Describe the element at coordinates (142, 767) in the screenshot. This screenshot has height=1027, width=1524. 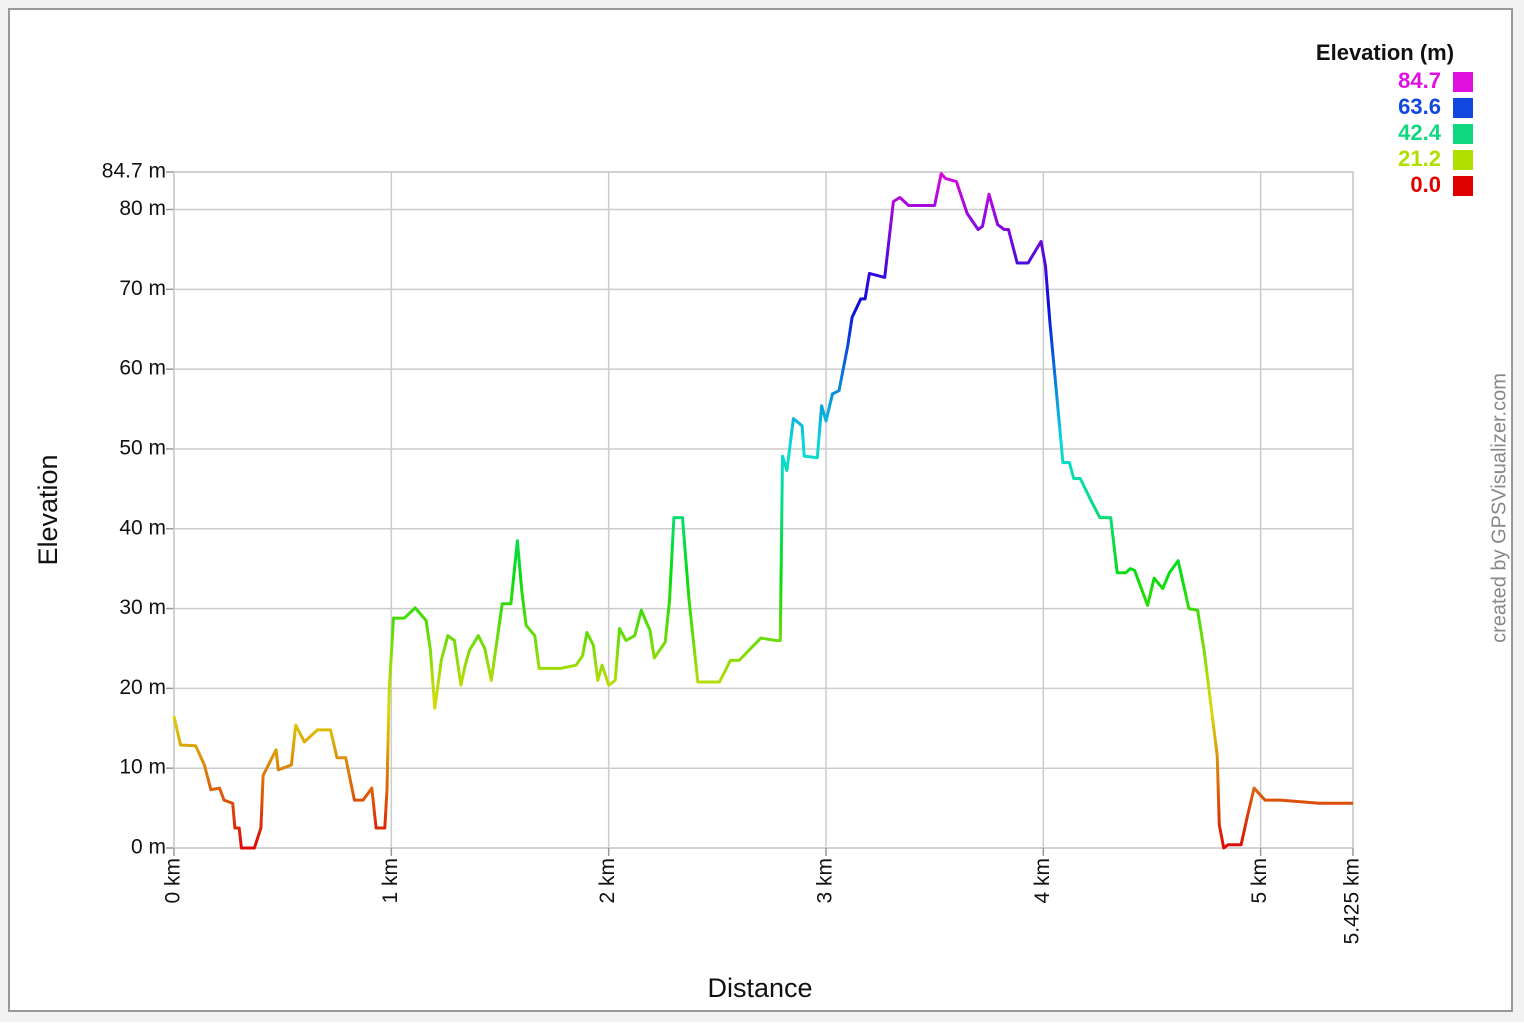
I see `y-tick-label: 10 m` at that location.